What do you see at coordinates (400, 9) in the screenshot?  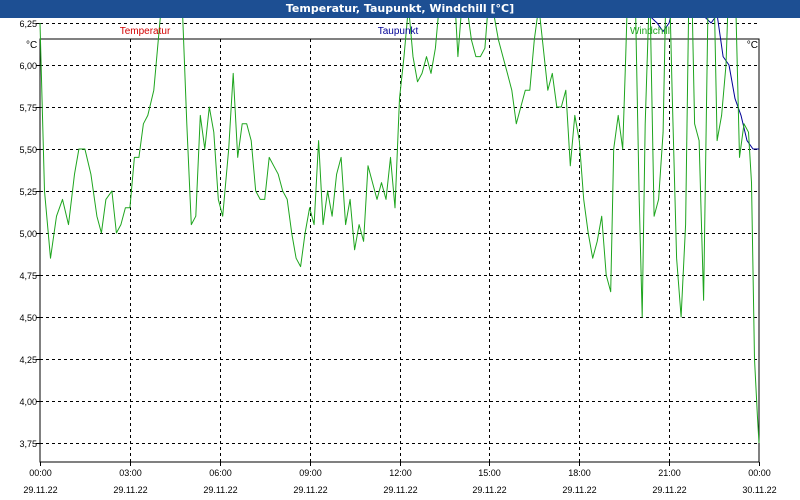 I see `chart-title: Temperatur, Taupunkt, Windchill [°C]` at bounding box center [400, 9].